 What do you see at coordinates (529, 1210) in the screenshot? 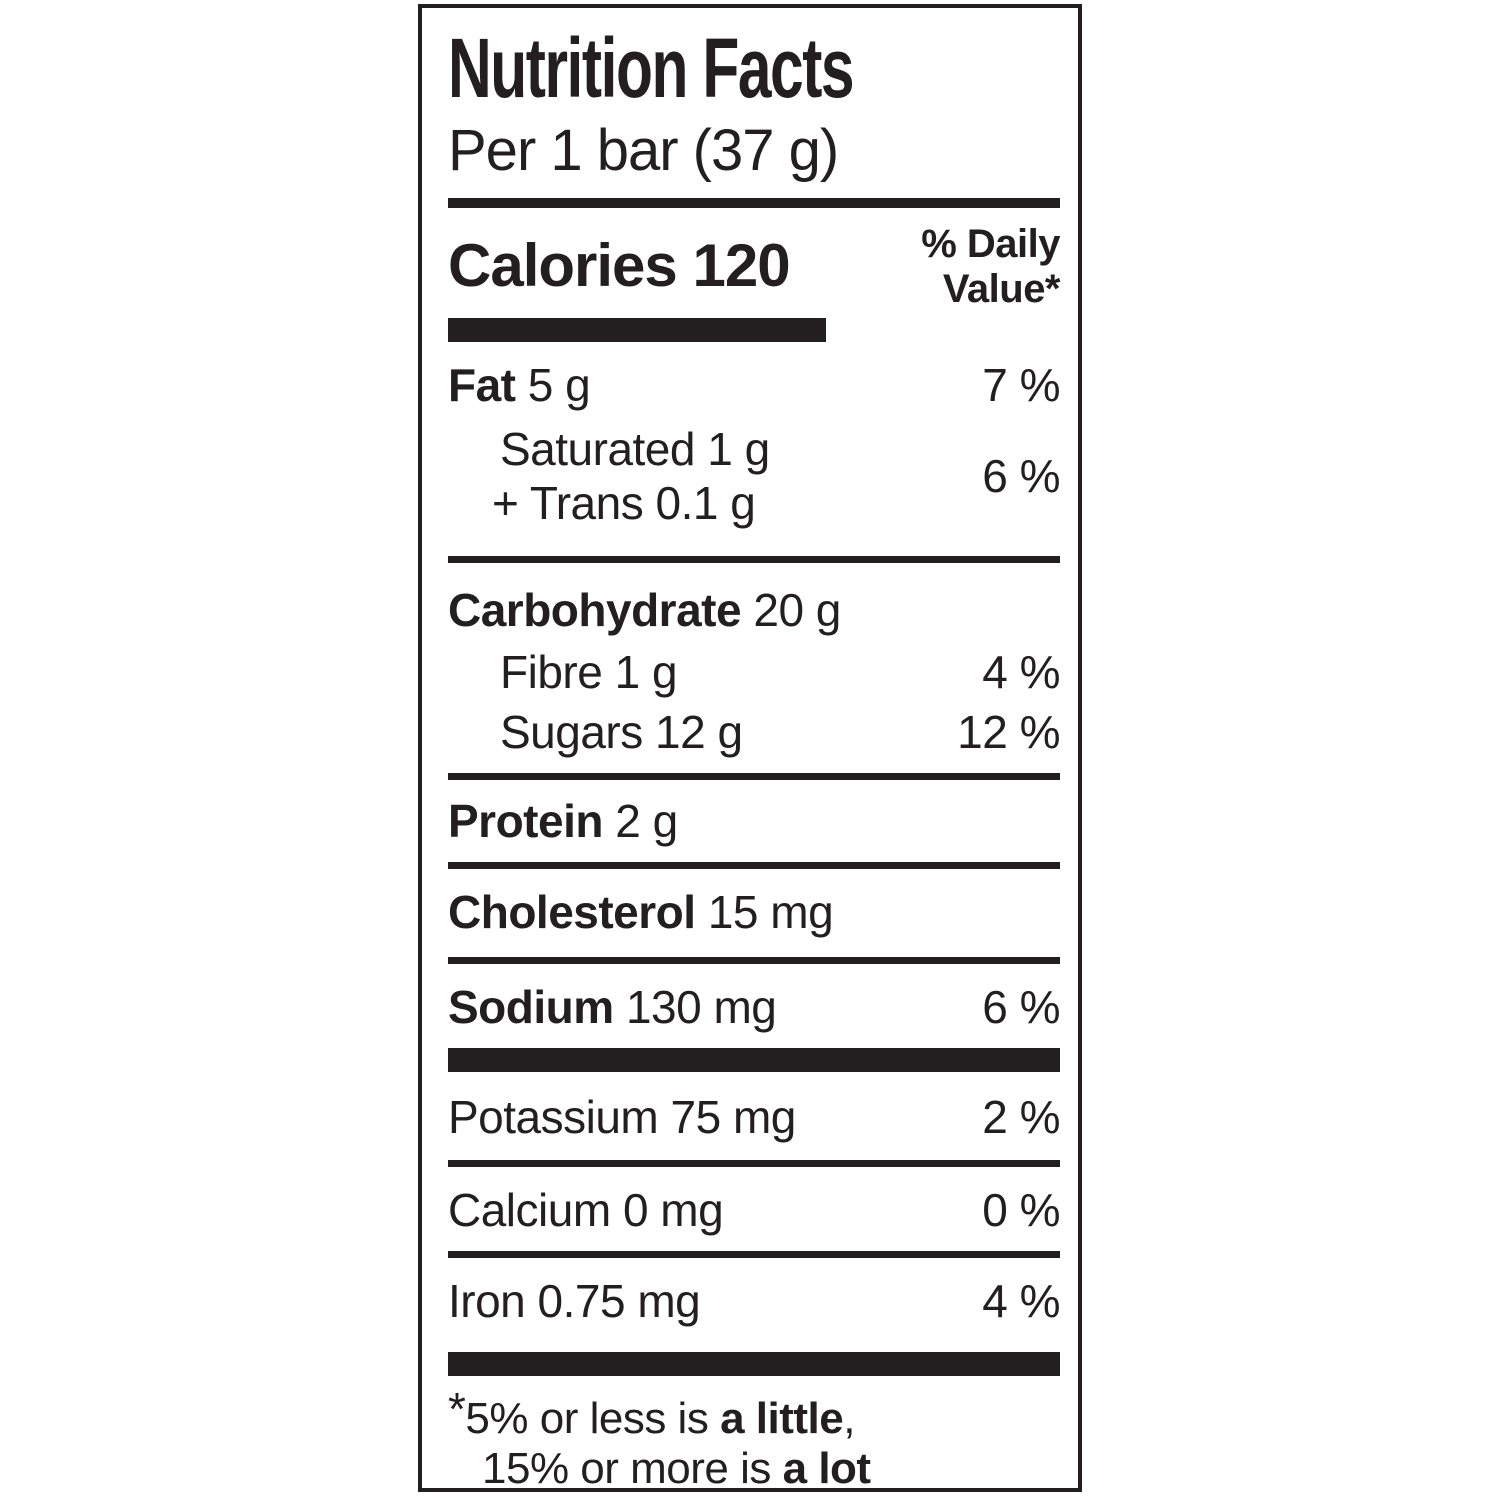
I see `calcium-name: Calcium` at bounding box center [529, 1210].